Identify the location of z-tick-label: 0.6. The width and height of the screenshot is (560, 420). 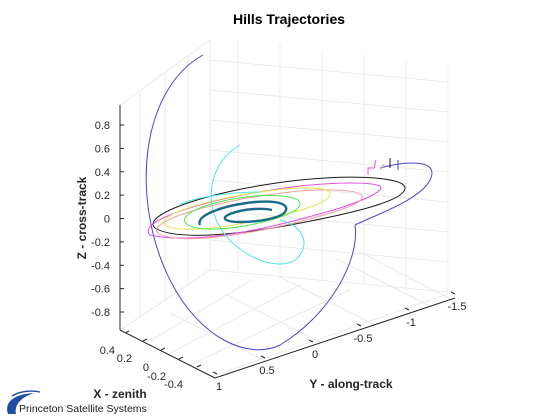
(102, 149).